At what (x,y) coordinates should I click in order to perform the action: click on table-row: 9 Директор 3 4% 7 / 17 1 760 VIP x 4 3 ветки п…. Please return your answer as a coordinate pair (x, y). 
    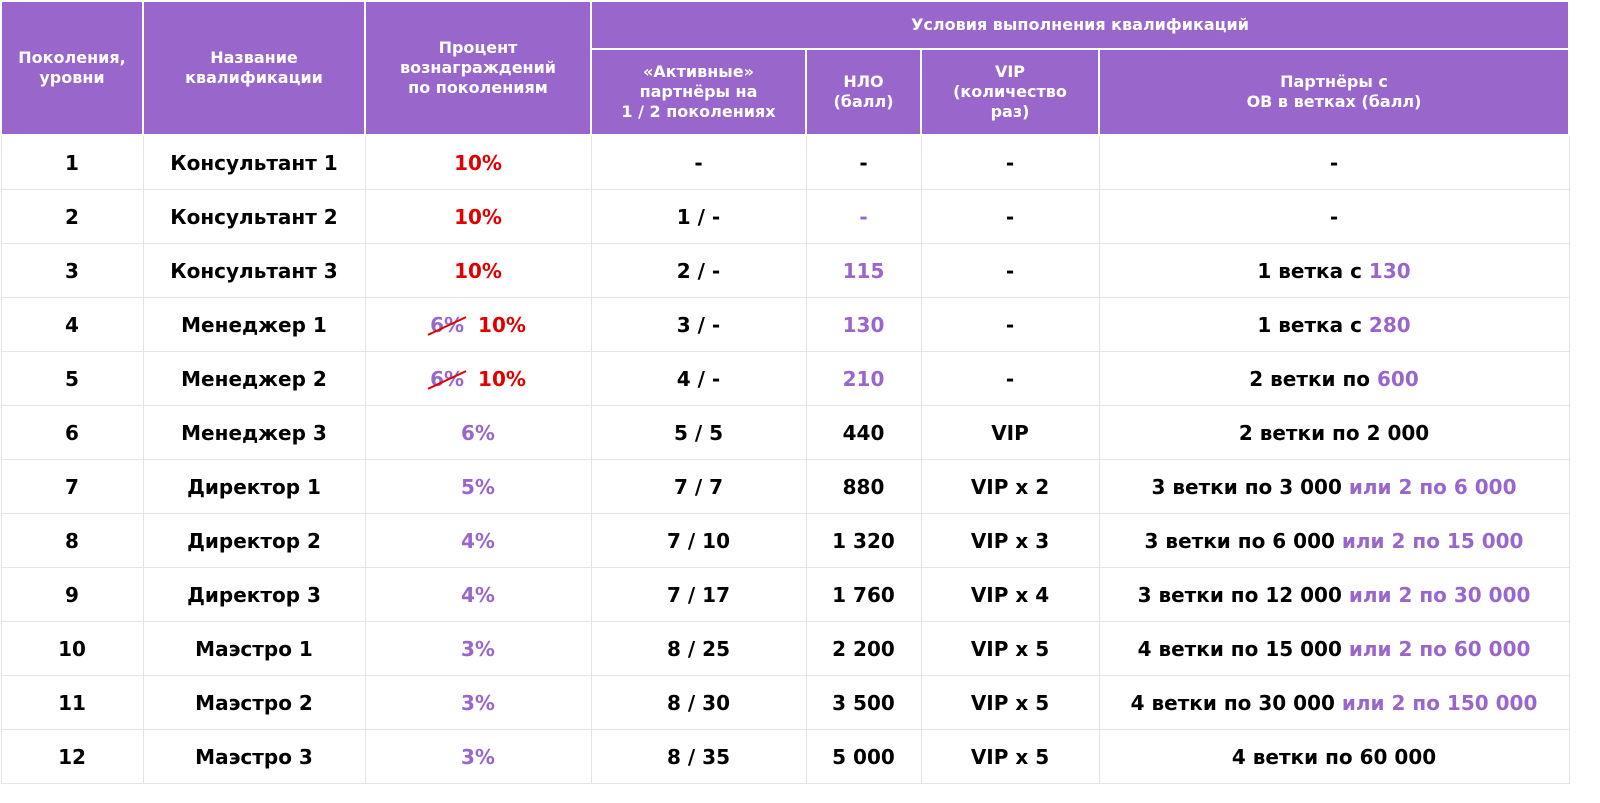
    Looking at the image, I should click on (785, 594).